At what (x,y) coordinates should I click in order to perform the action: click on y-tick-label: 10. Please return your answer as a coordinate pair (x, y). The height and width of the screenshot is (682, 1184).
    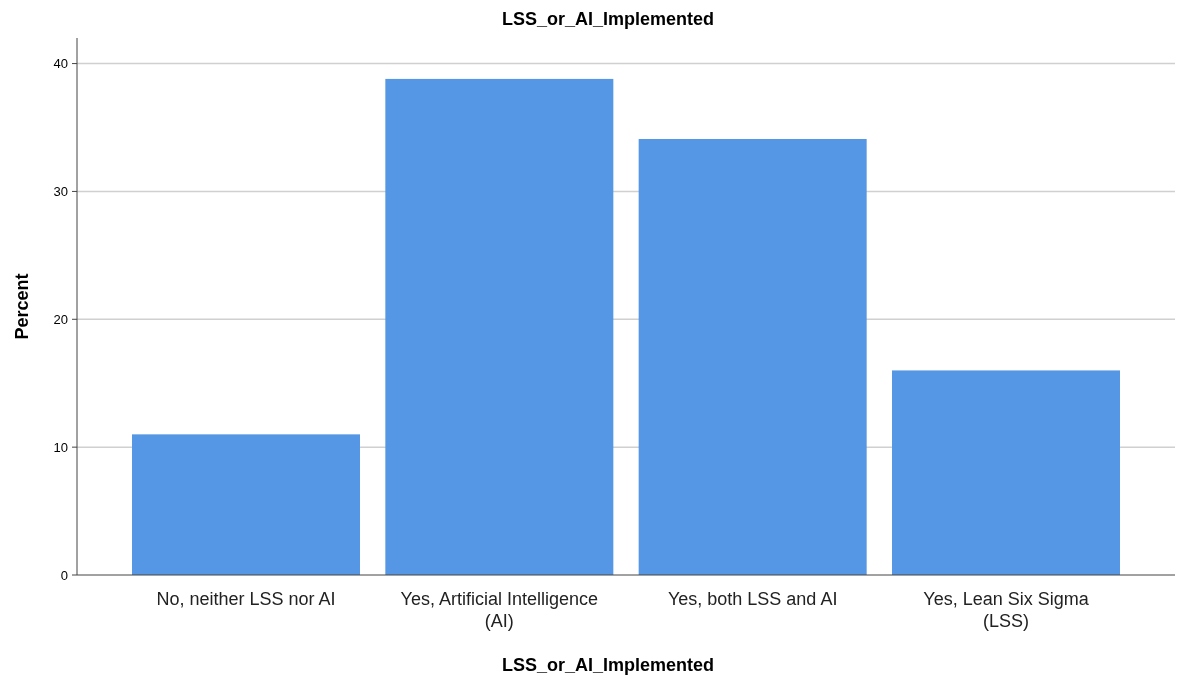
    Looking at the image, I should click on (60, 447).